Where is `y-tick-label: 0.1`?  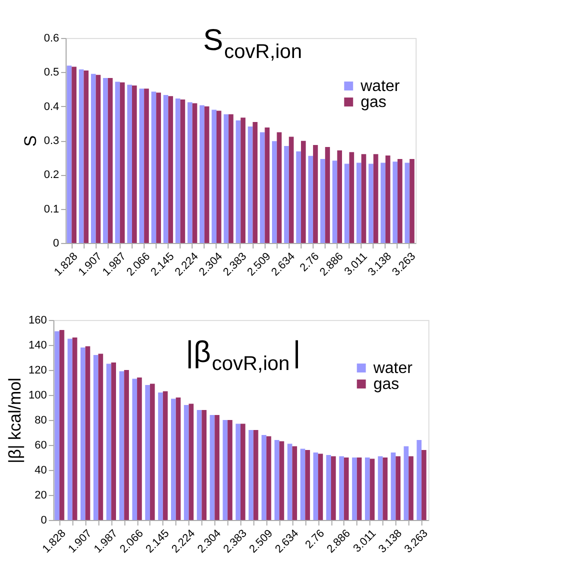 y-tick-label: 0.1 is located at coordinates (52, 209).